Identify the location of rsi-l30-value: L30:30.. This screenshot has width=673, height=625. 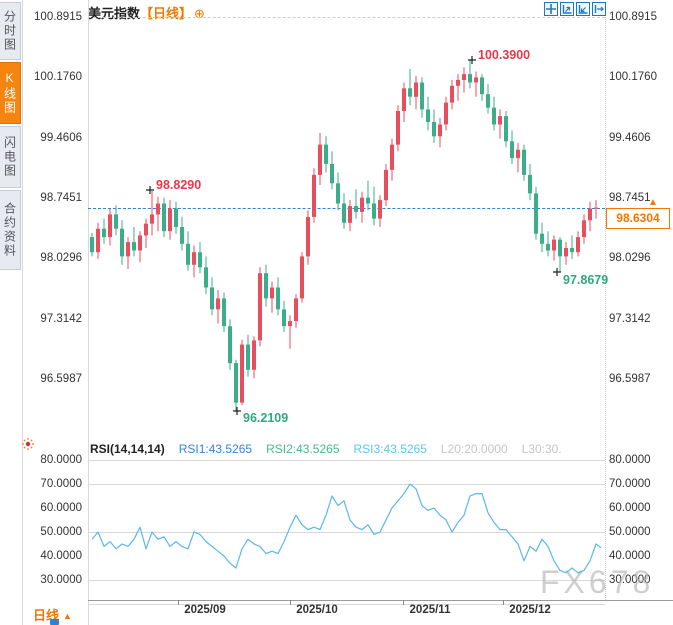
(541, 449).